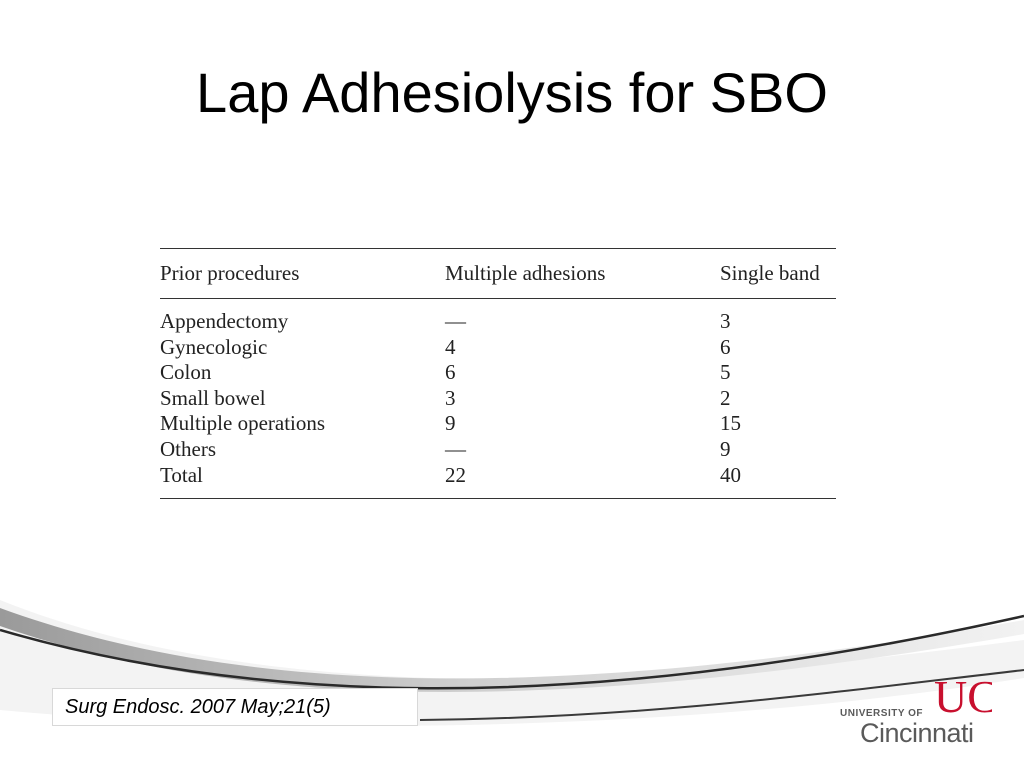 The width and height of the screenshot is (1024, 768). I want to click on header-prior-procedures: Prior procedures, so click(302, 273).